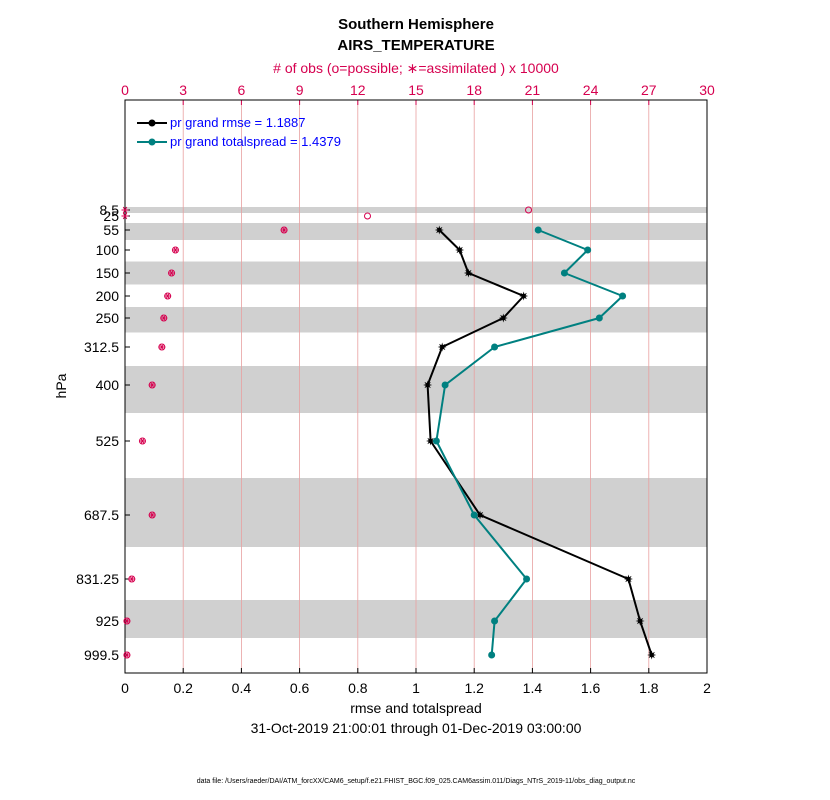 This screenshot has height=800, width=830. What do you see at coordinates (649, 688) in the screenshot?
I see `x-tick-label: 1.8` at bounding box center [649, 688].